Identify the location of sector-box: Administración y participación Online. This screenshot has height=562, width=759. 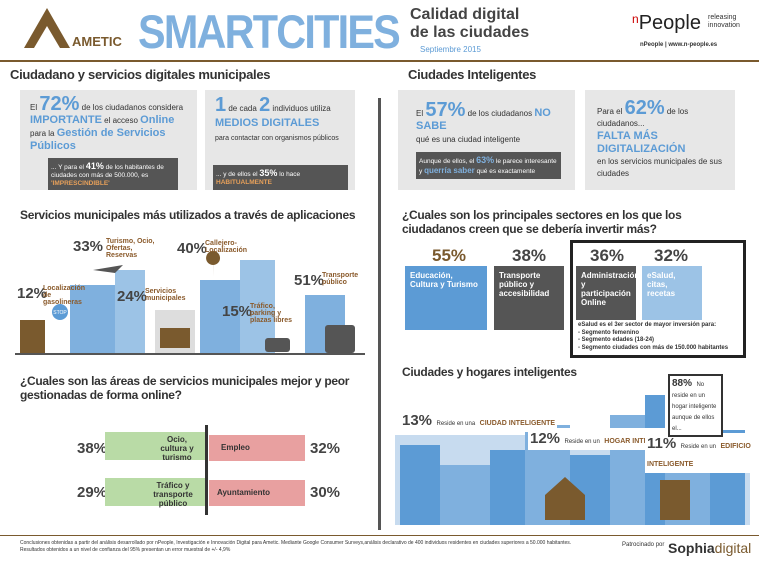
(607, 293).